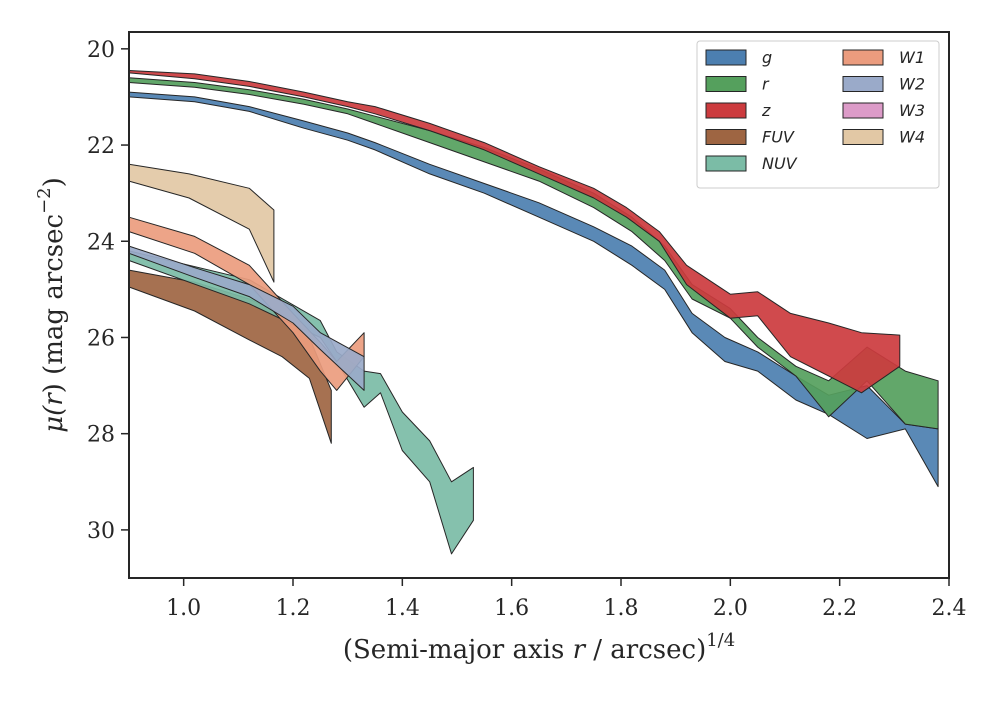 Image resolution: width=1000 pixels, height=705 pixels. Describe the element at coordinates (778, 137) in the screenshot. I see `legend-label-fuv: FUV` at that location.